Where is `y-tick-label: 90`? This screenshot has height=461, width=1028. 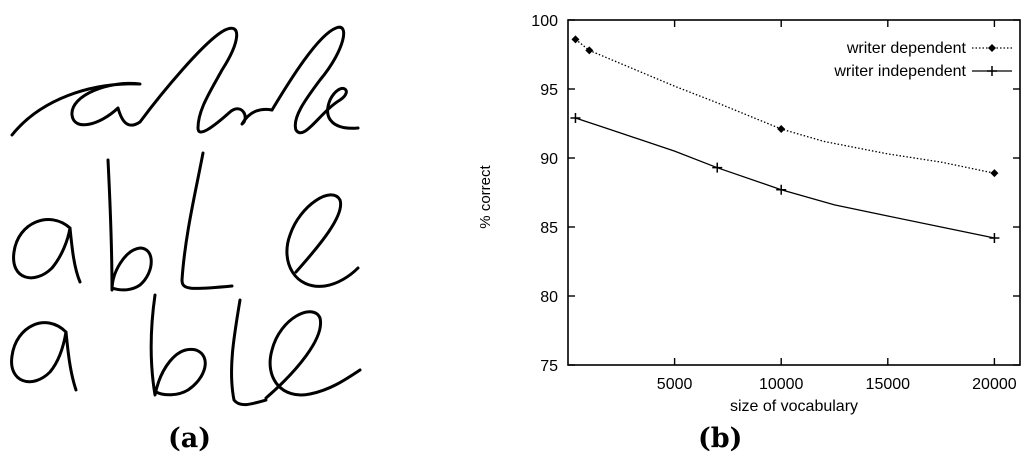 y-tick-label: 90 is located at coordinates (549, 159).